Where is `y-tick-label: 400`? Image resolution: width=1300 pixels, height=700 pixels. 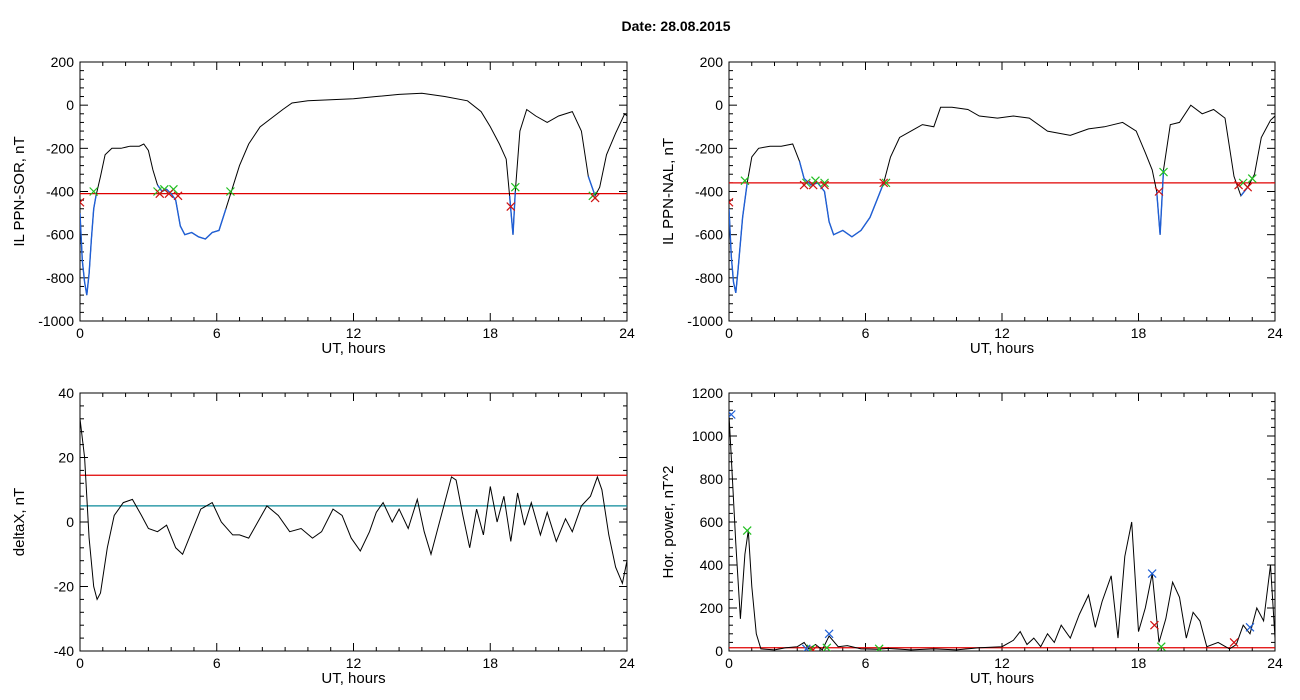
y-tick-label: 400 is located at coordinates (712, 565).